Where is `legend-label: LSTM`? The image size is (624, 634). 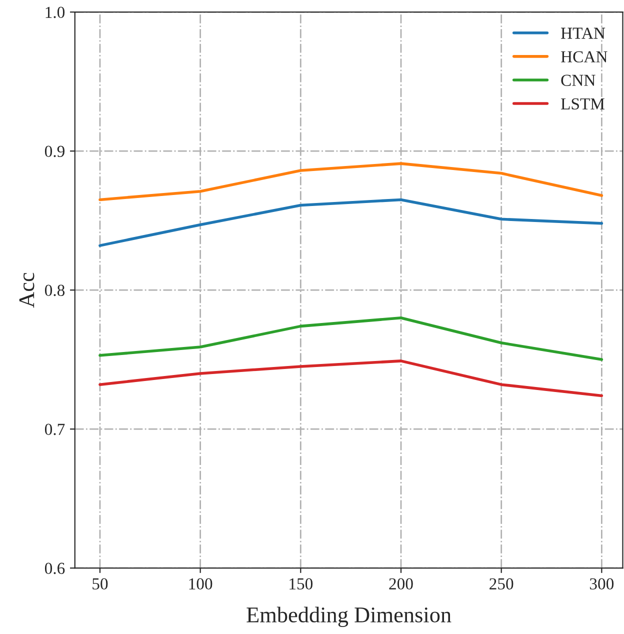
legend-label: LSTM is located at coordinates (582, 104).